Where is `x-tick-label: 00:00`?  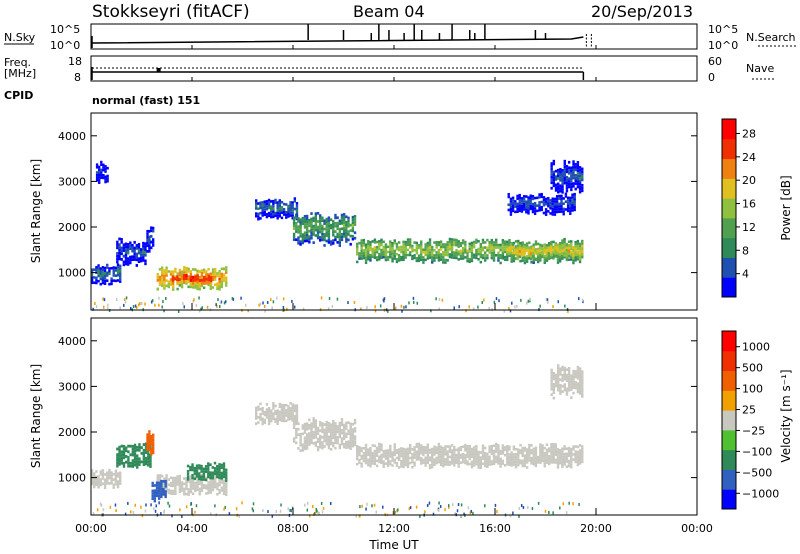 x-tick-label: 00:00 is located at coordinates (91, 528).